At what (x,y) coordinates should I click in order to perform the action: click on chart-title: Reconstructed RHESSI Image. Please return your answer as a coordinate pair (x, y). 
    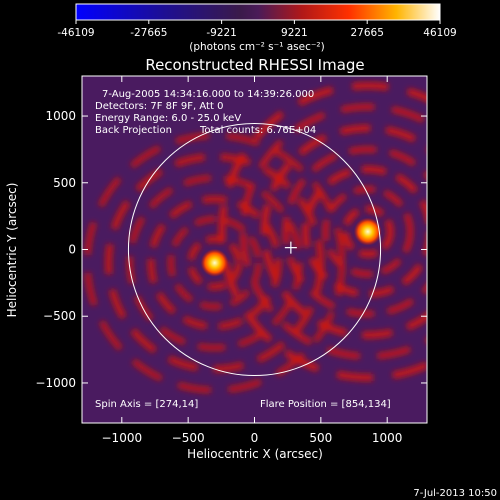
    Looking at the image, I should click on (254, 65).